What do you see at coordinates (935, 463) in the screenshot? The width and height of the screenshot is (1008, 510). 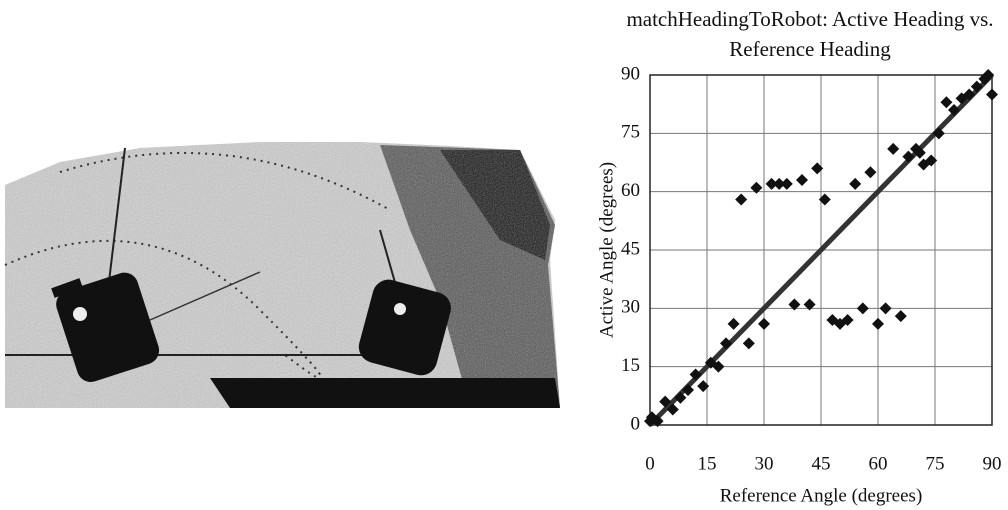 I see `x-tick-label: 75` at bounding box center [935, 463].